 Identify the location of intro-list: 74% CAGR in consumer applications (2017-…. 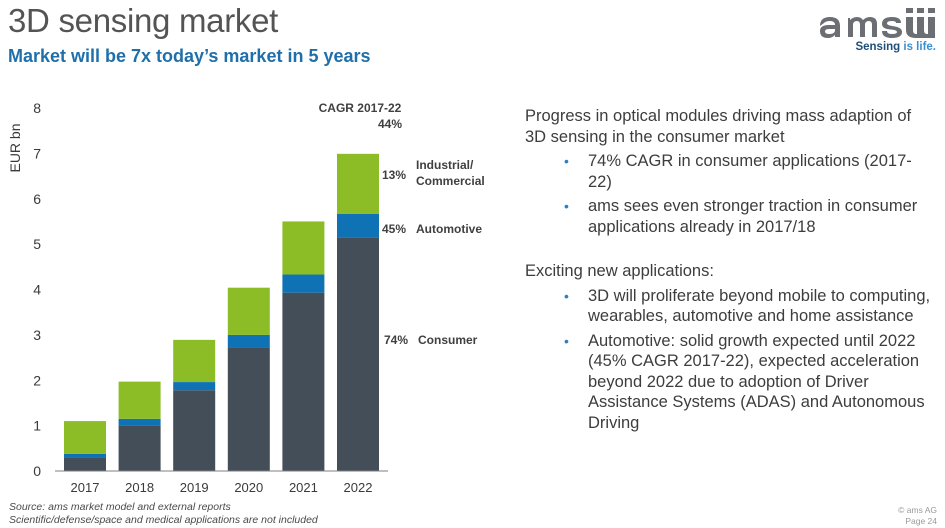
(730, 194).